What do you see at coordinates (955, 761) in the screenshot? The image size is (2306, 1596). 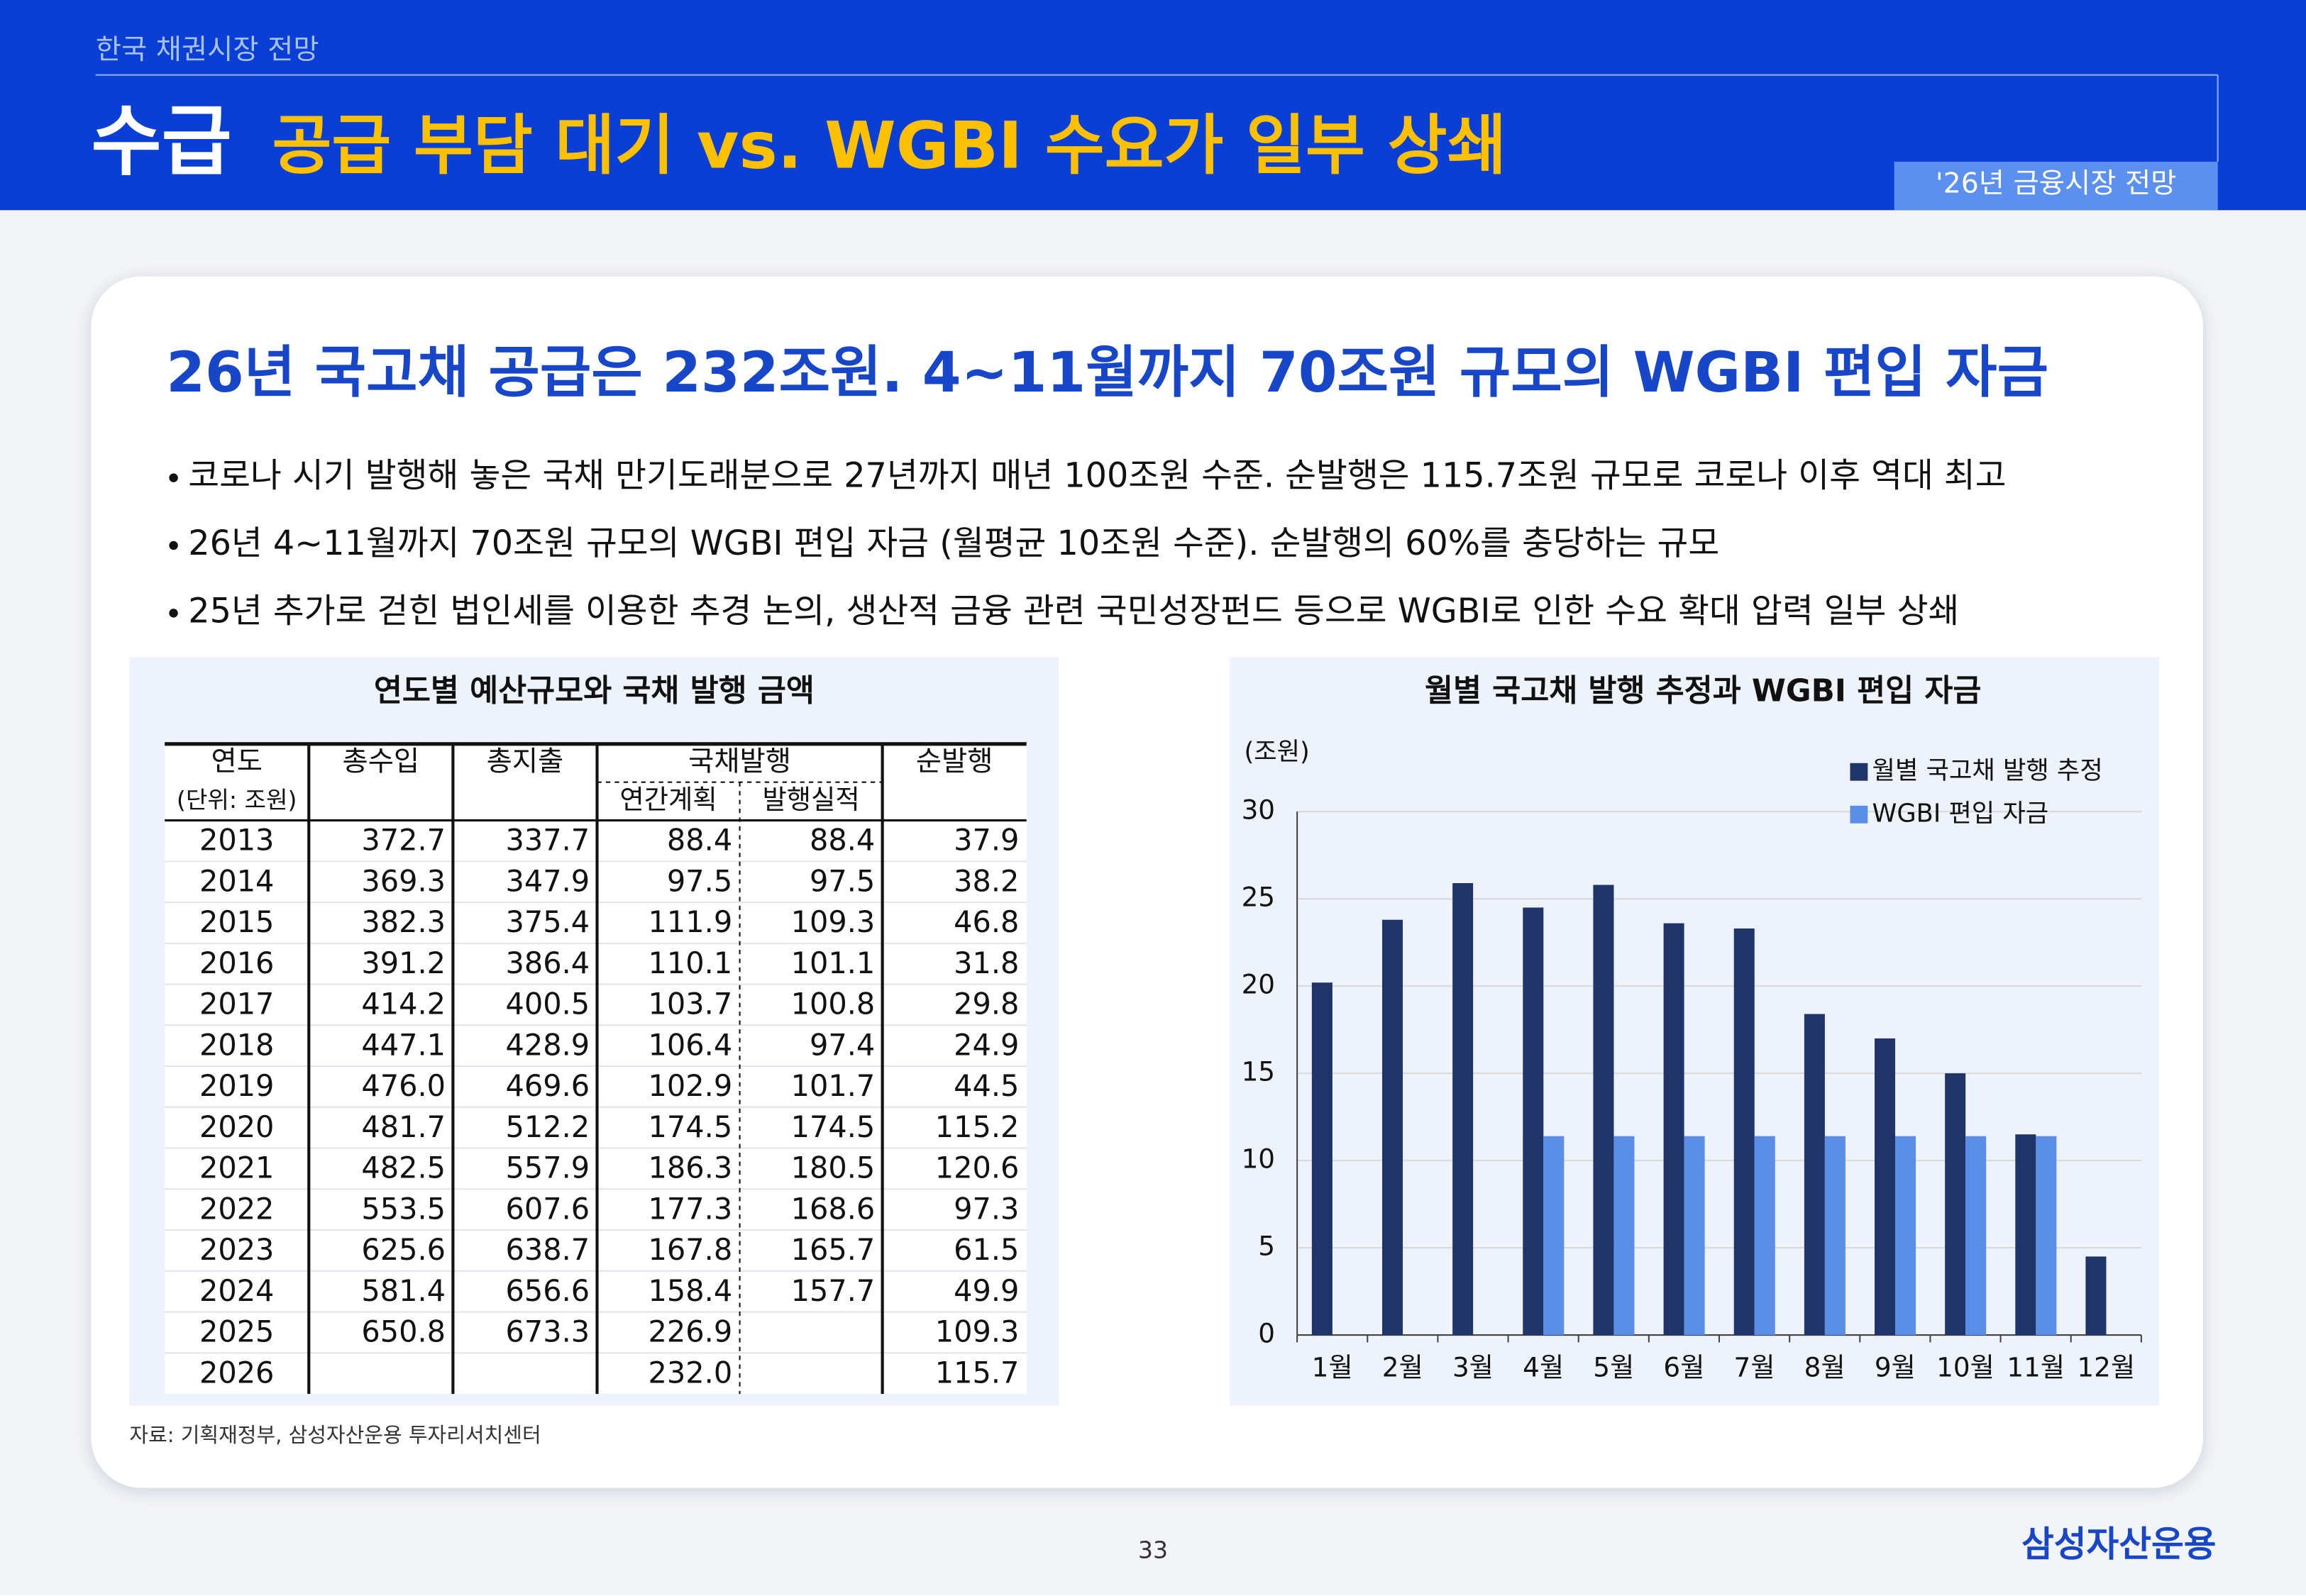 I see `table-header: 순발행` at bounding box center [955, 761].